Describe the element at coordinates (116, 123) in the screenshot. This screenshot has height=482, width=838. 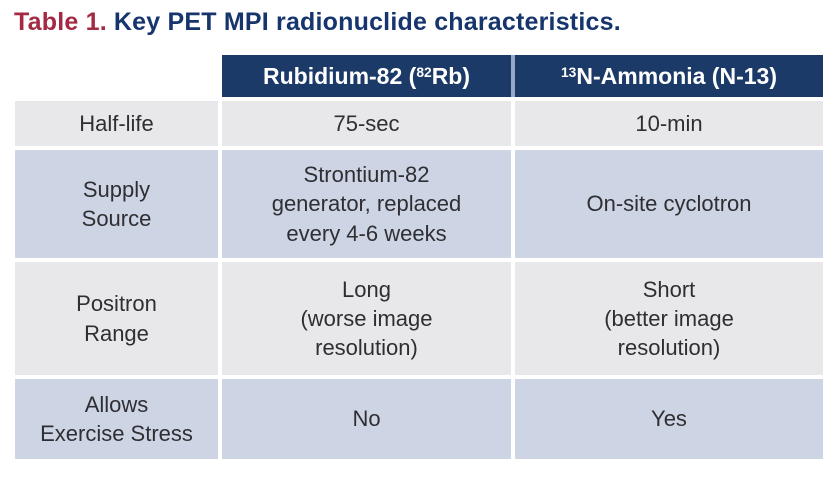
I see `half-life-label-cell: Half-life` at that location.